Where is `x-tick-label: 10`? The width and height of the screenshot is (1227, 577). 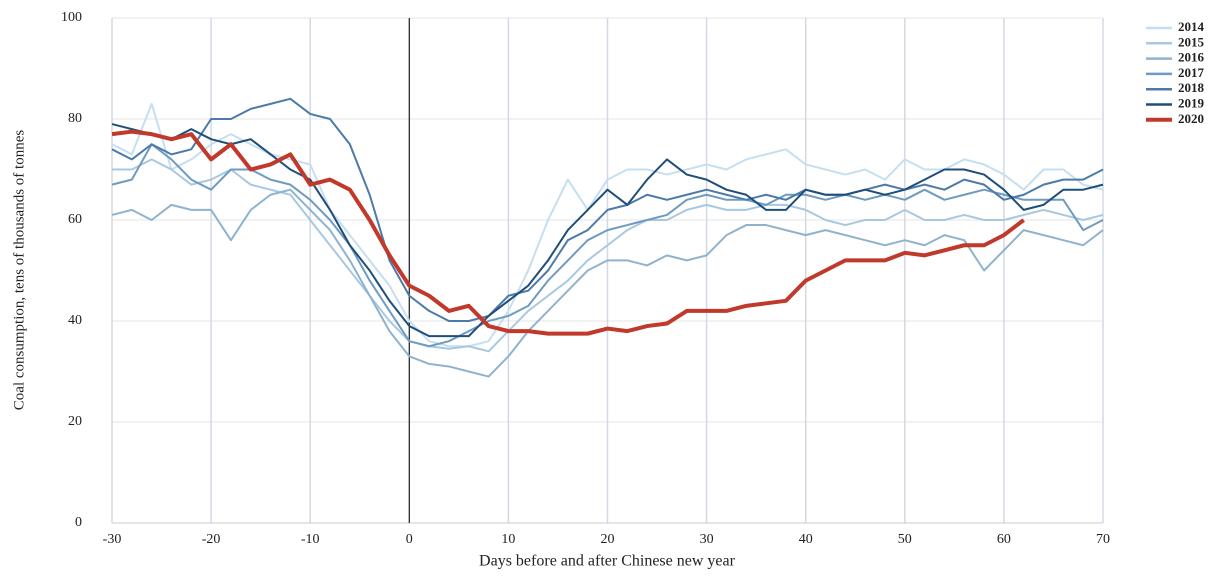 x-tick-label: 10 is located at coordinates (508, 539).